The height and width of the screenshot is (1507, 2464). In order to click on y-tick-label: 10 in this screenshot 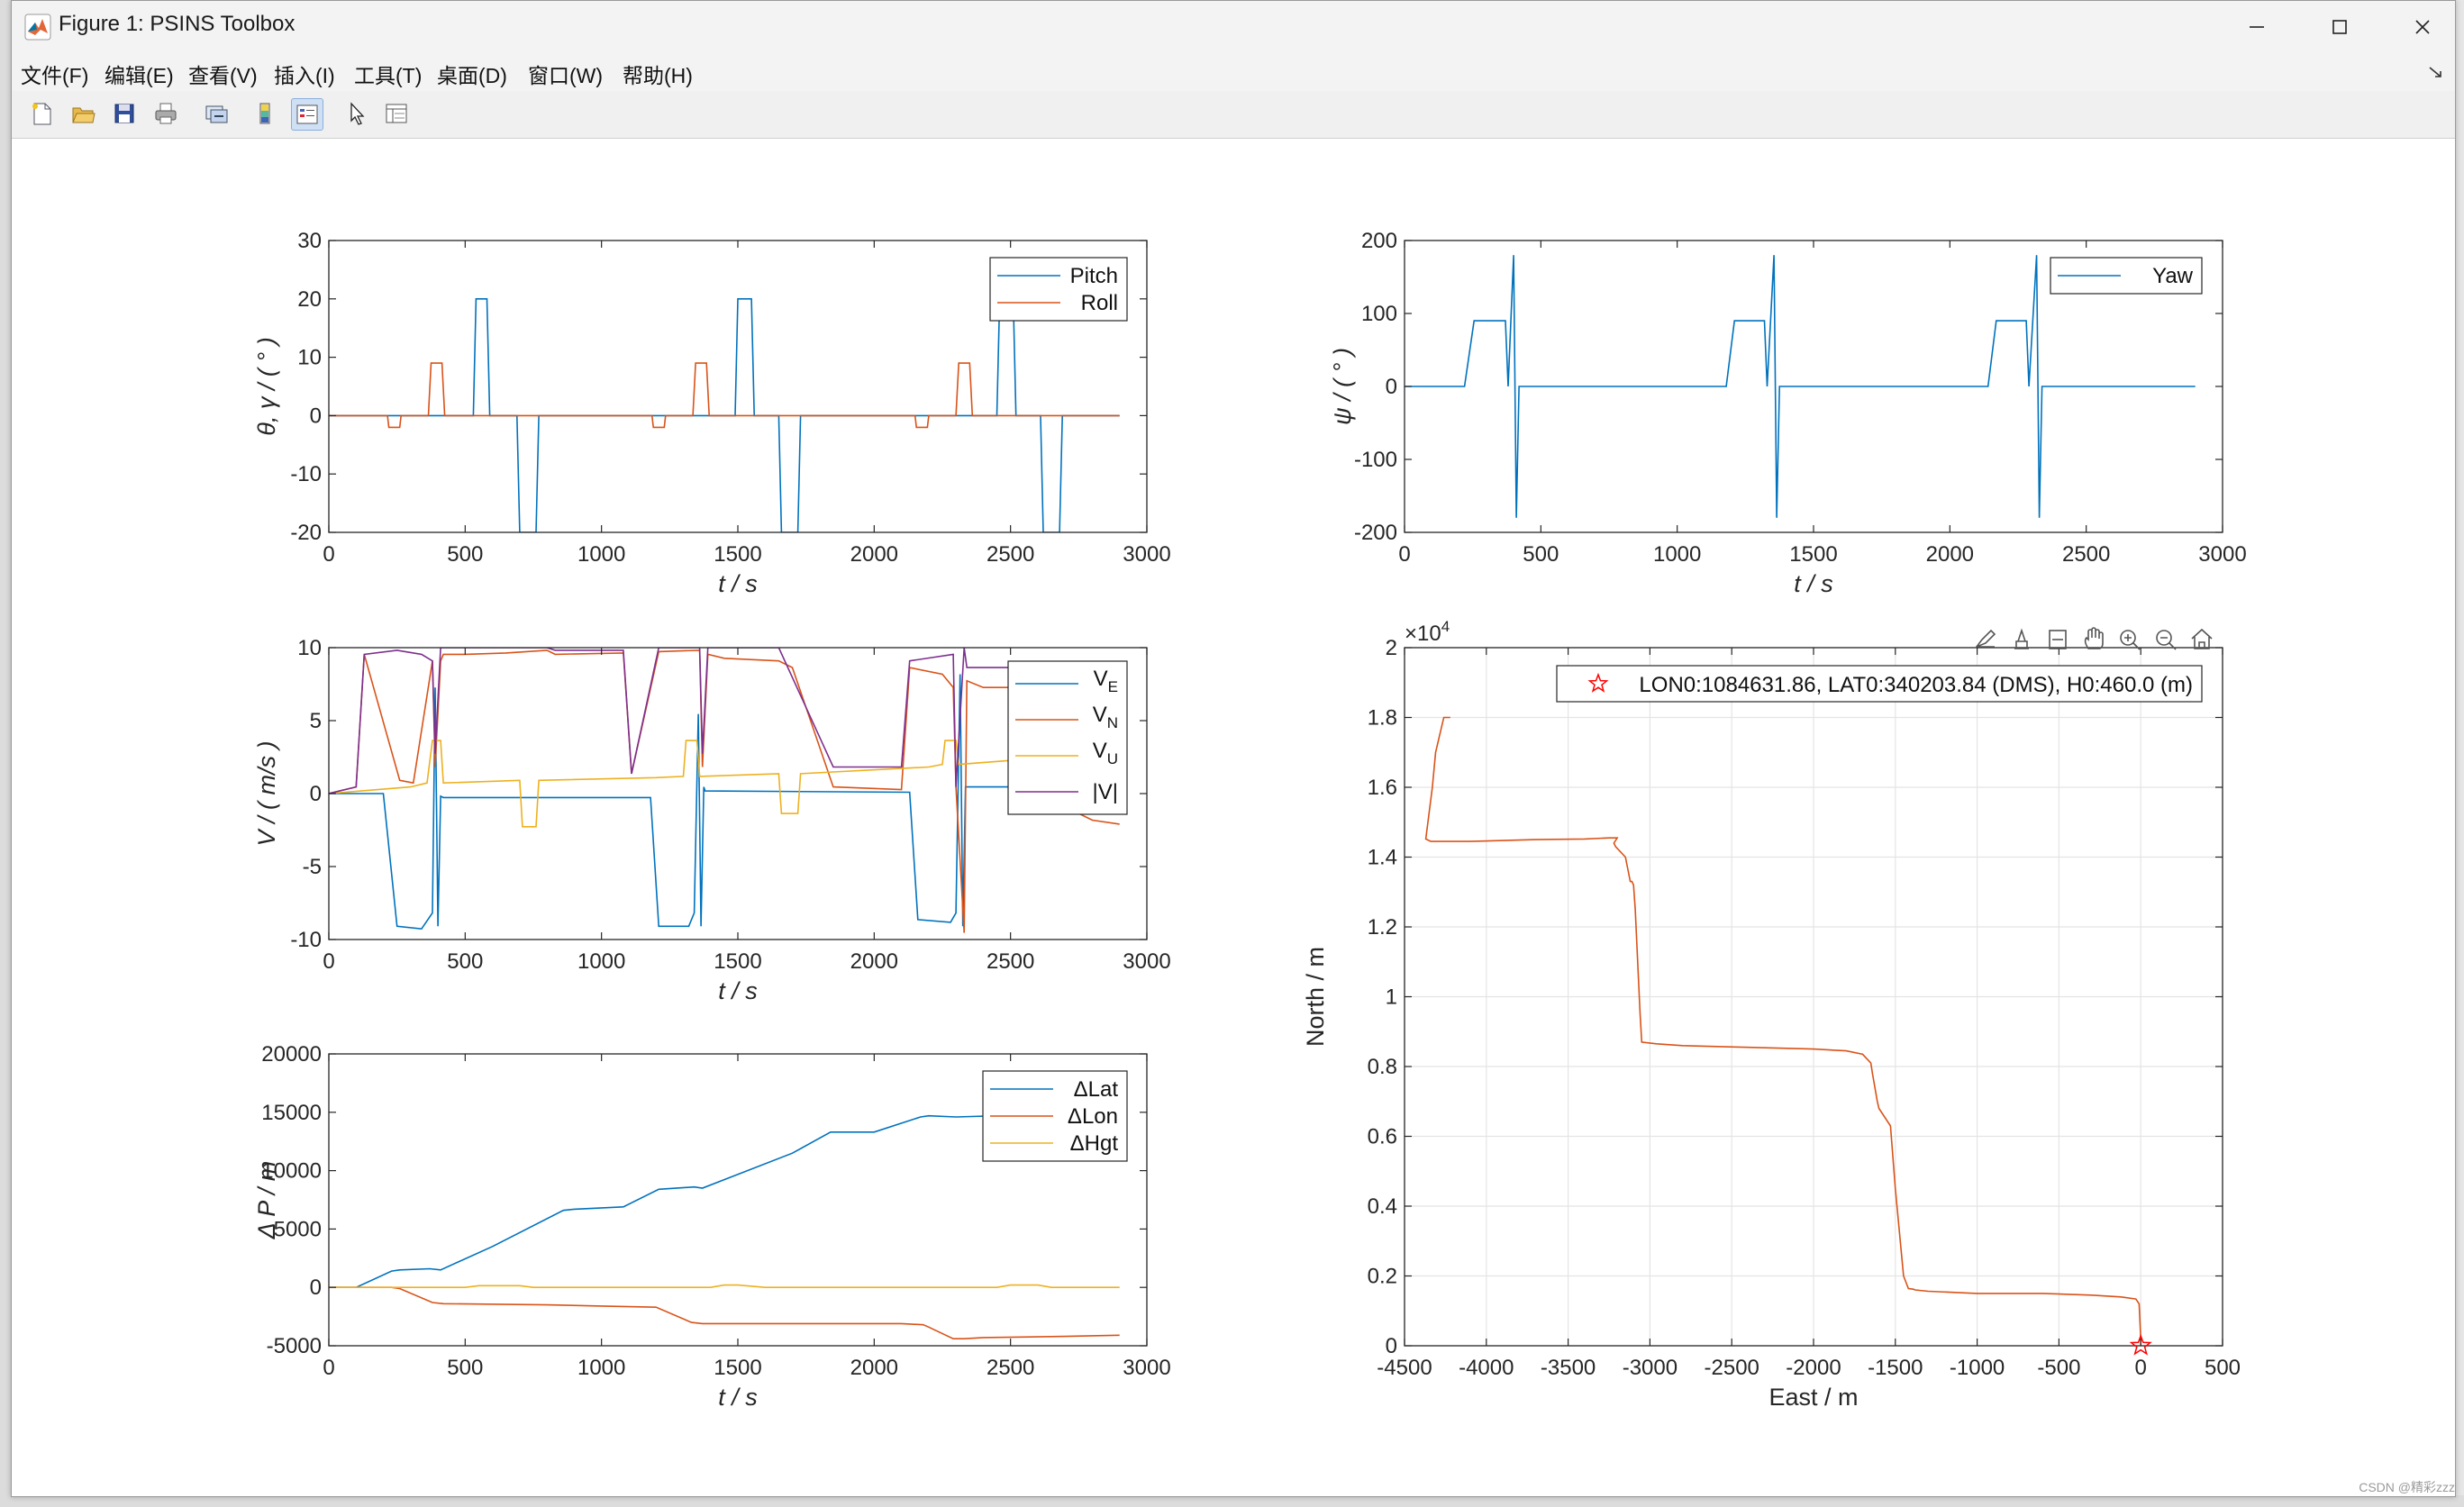, I will do `click(309, 358)`.